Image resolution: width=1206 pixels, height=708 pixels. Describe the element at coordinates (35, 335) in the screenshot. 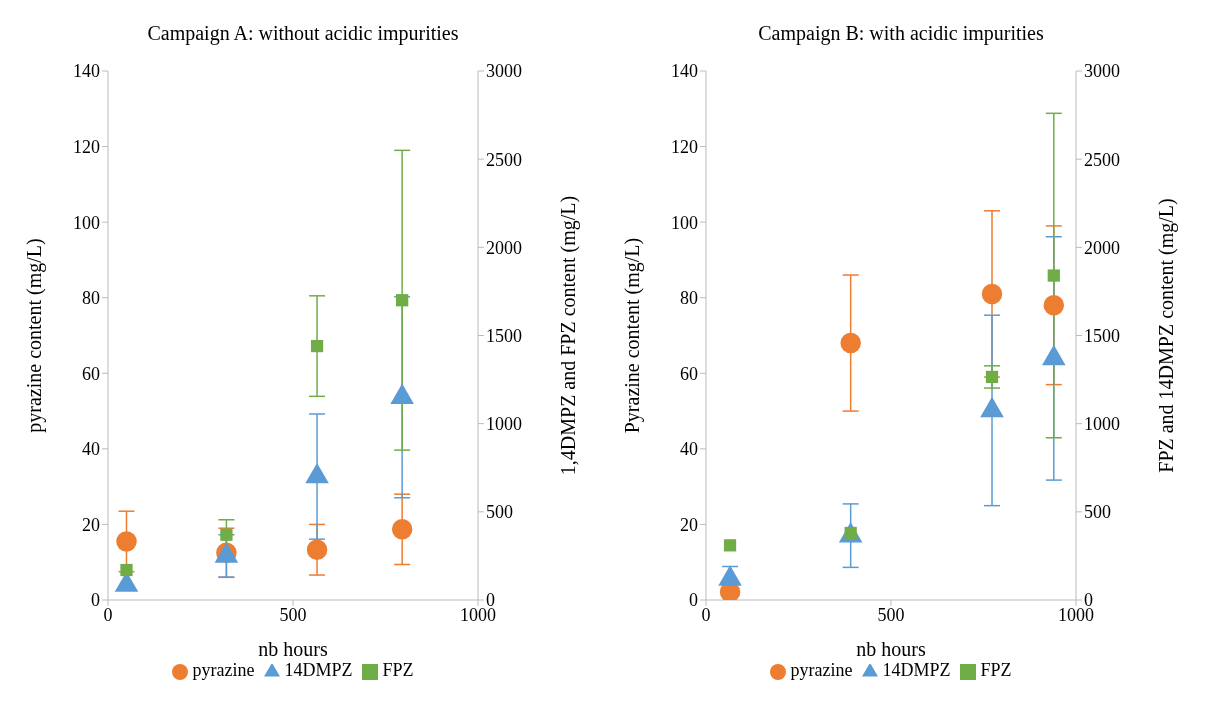

I see `y-axis-title: pyrazine content (mg/L)` at that location.